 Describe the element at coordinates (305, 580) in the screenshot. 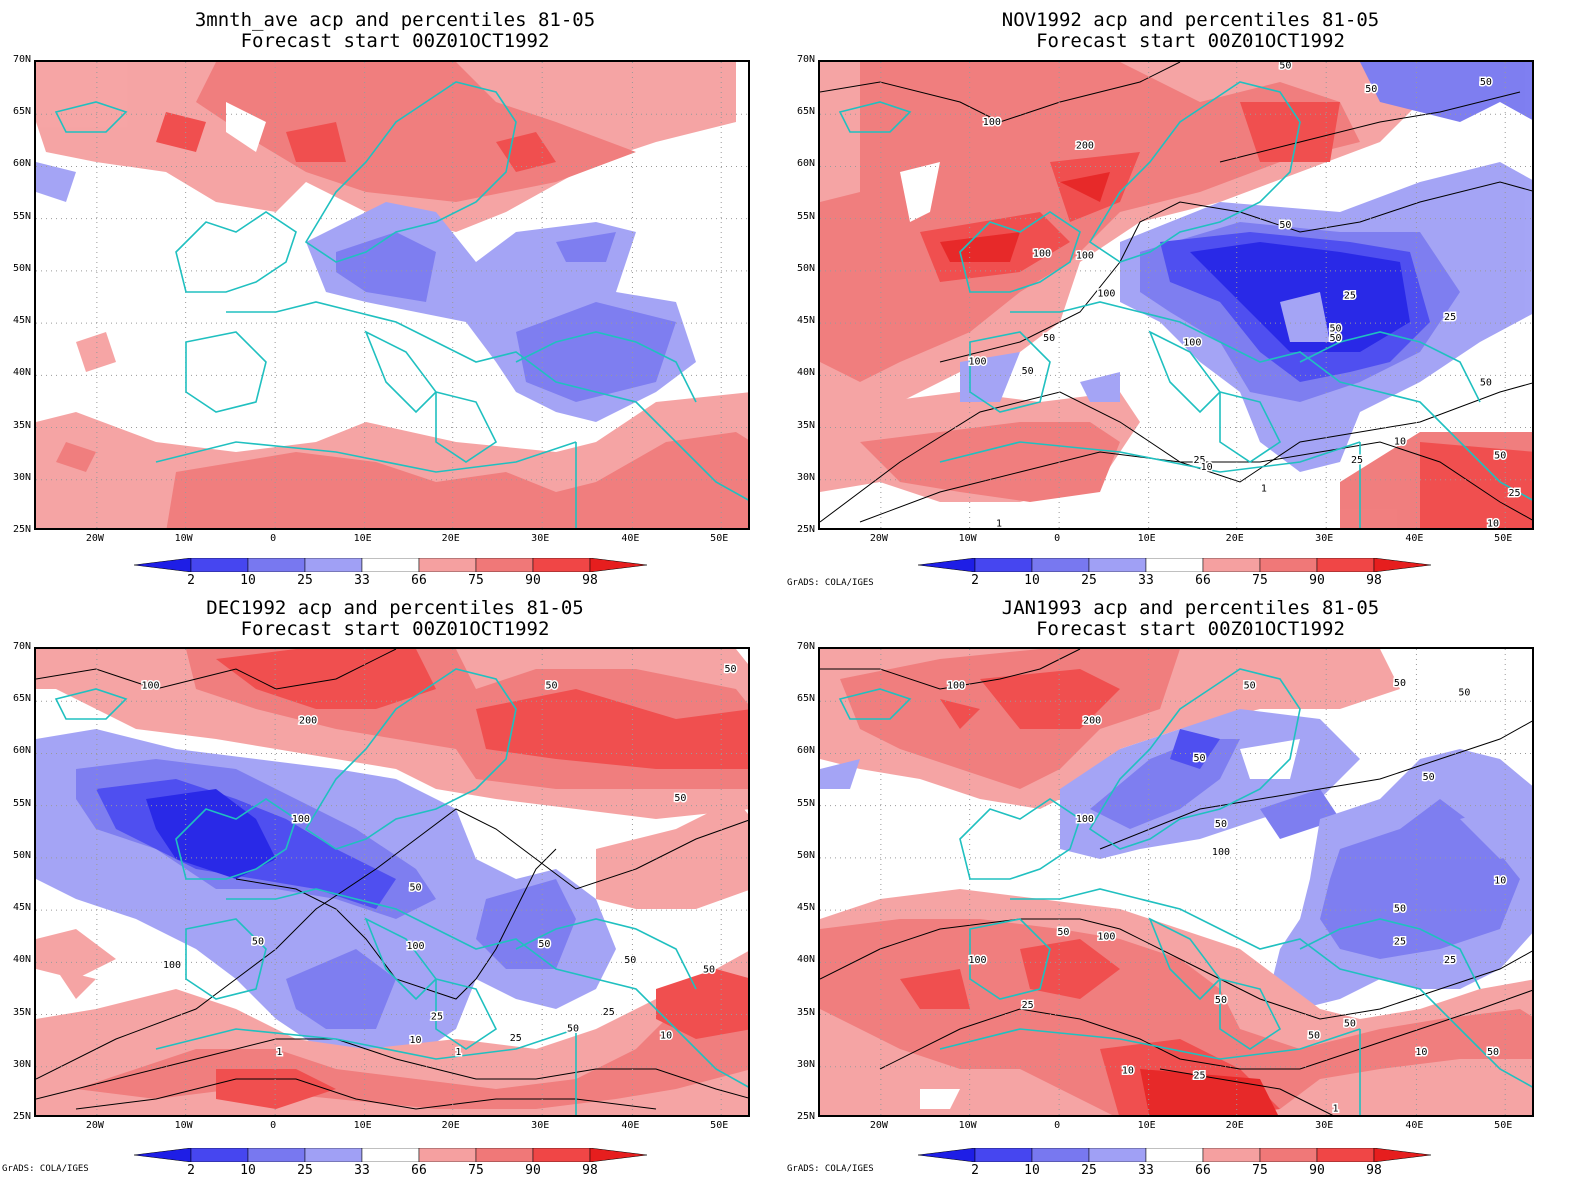

I see `colorbar-label: 25` at that location.